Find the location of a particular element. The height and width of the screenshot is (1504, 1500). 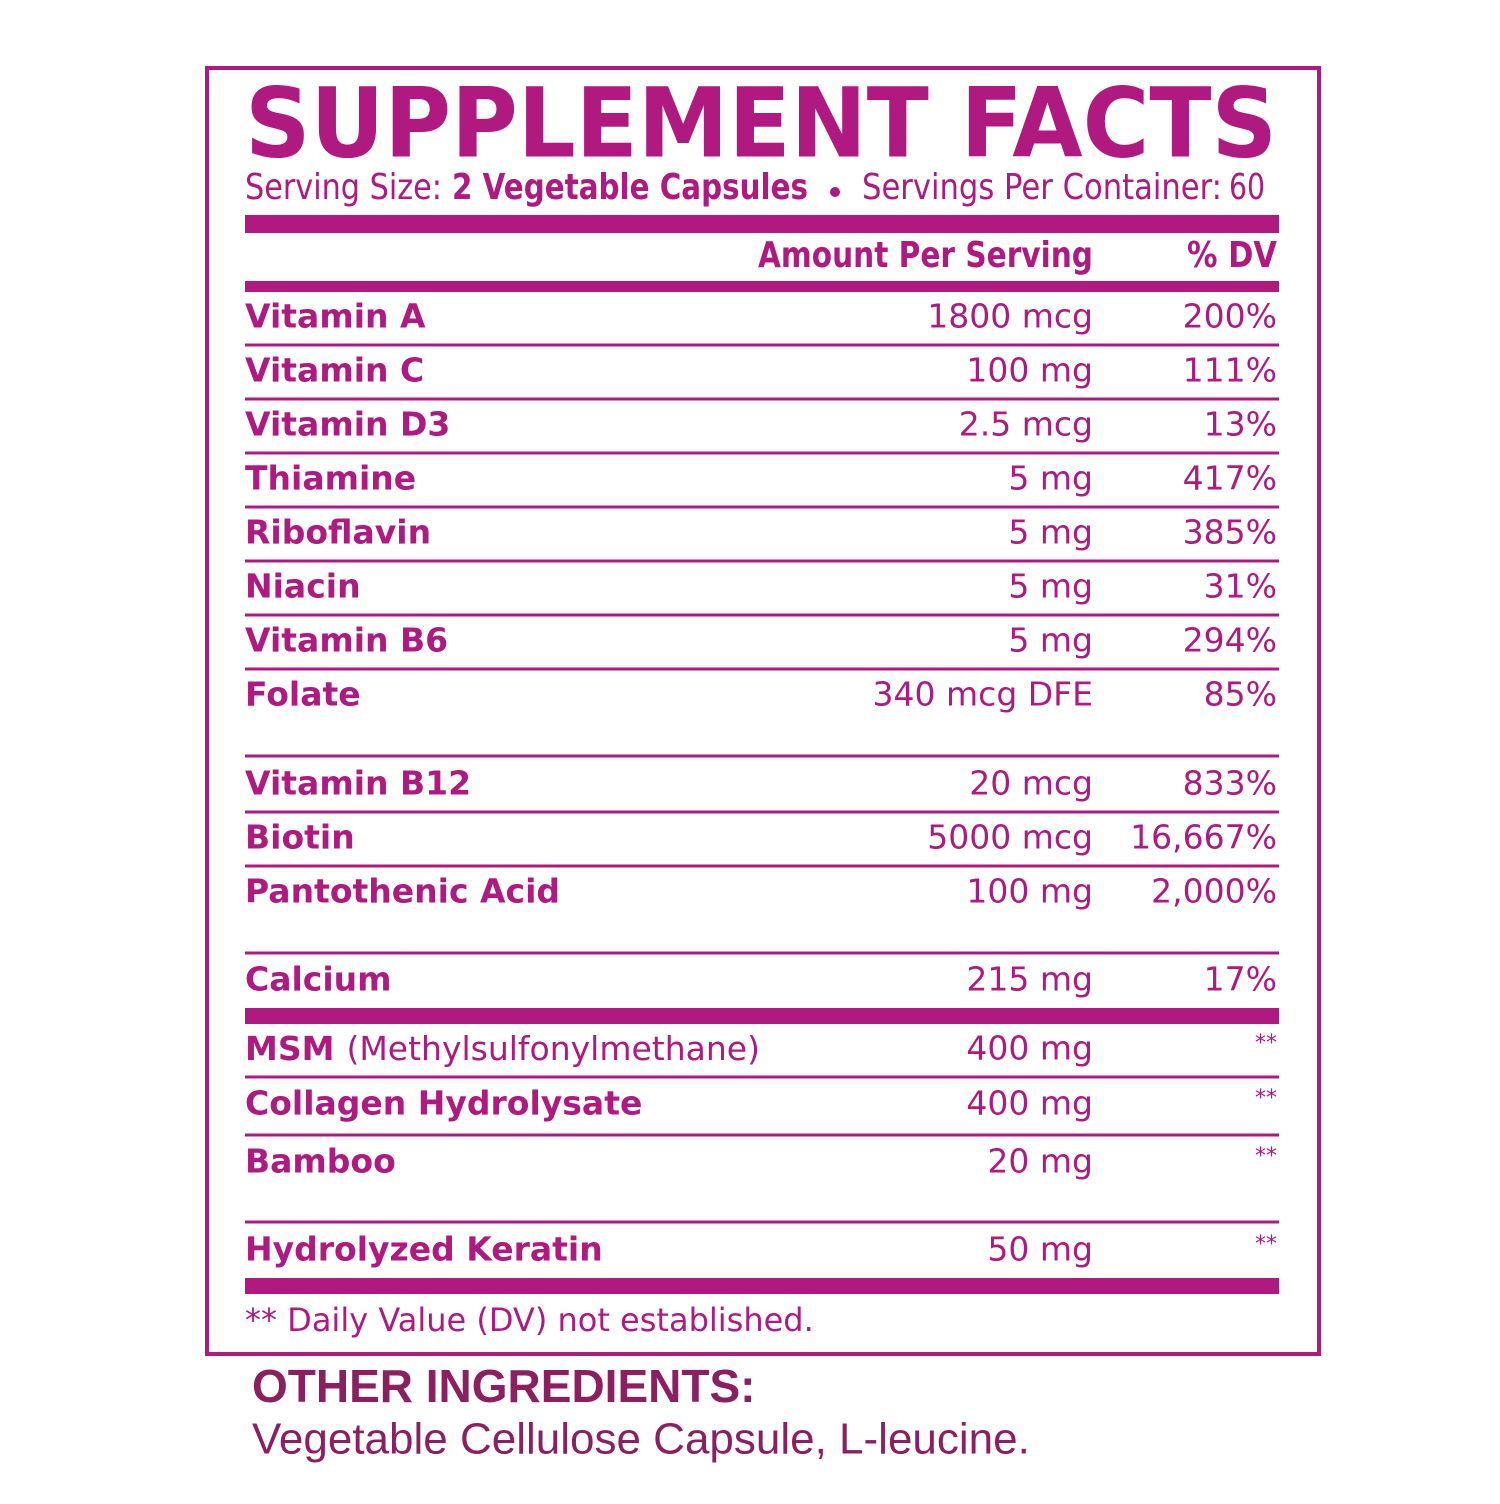

row-name: Riboflavin is located at coordinates (338, 532).